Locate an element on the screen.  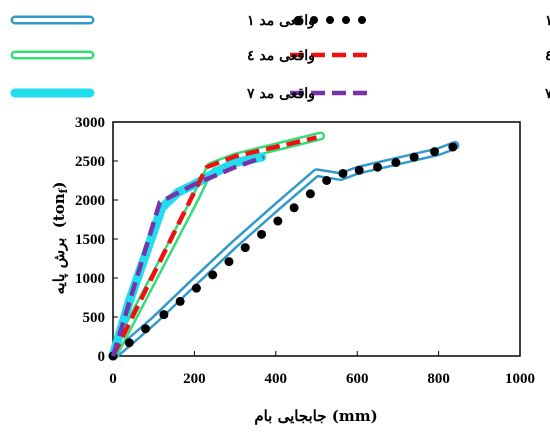
legend-label: واقعی مد ۷ is located at coordinates (280, 94).